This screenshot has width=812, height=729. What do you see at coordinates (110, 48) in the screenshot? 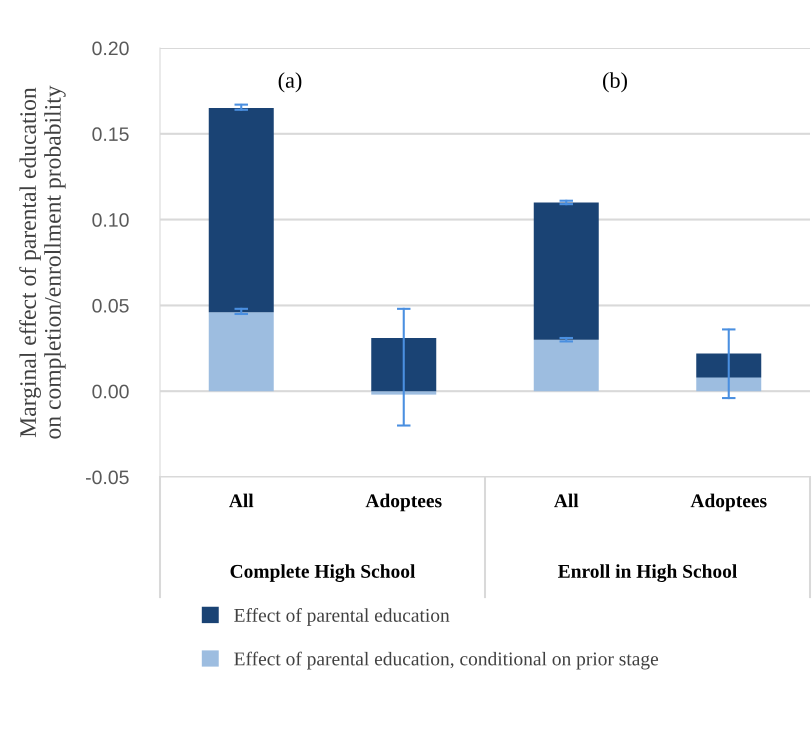
I see `y-tick-label: 0.20` at bounding box center [110, 48].